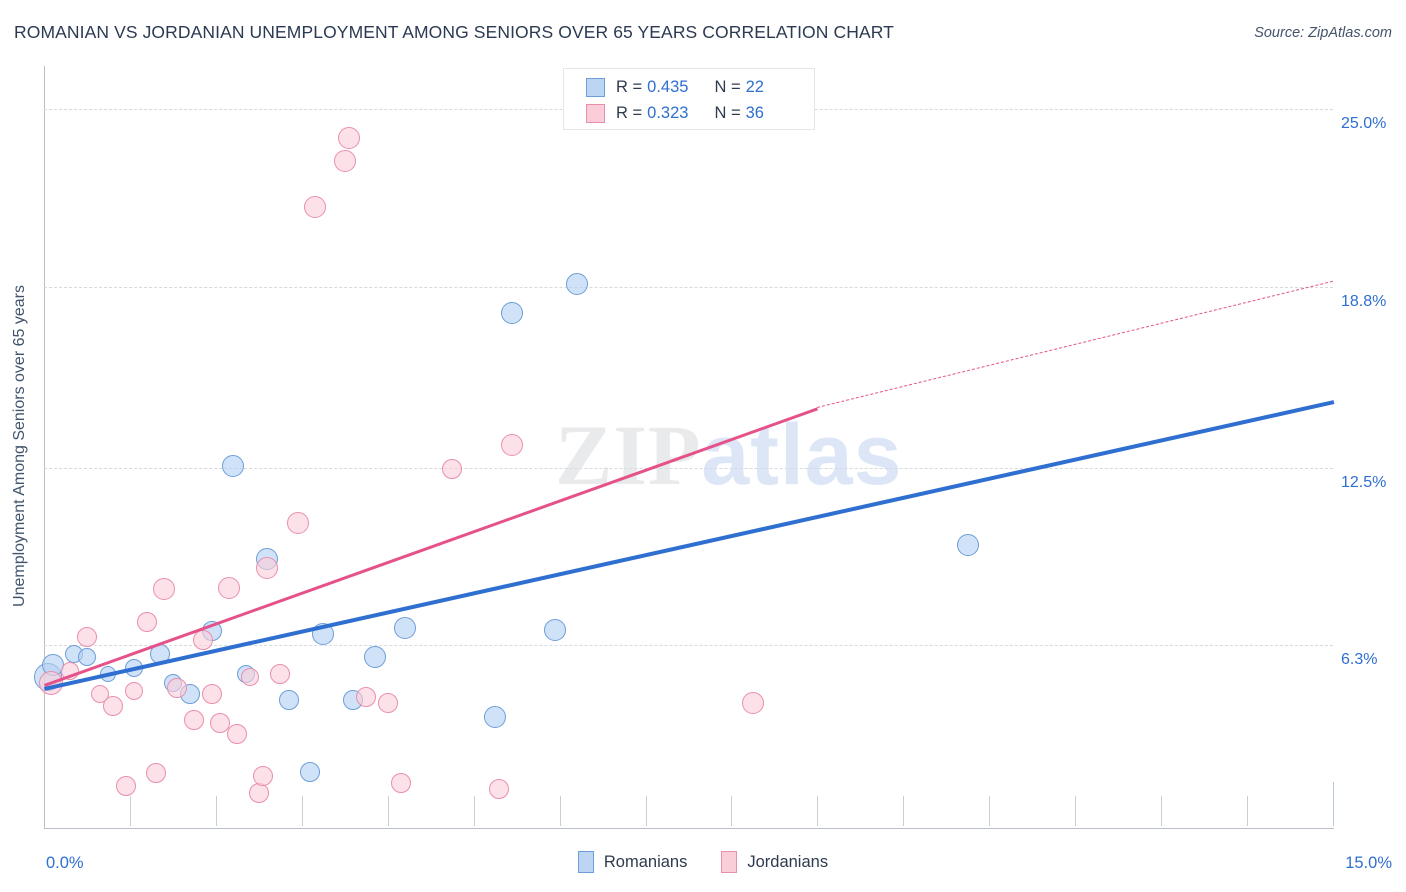 This screenshot has height=892, width=1406. I want to click on y-axis-title-wrap: Unemployment Among Seniors over 65 years, so click(19, 446).